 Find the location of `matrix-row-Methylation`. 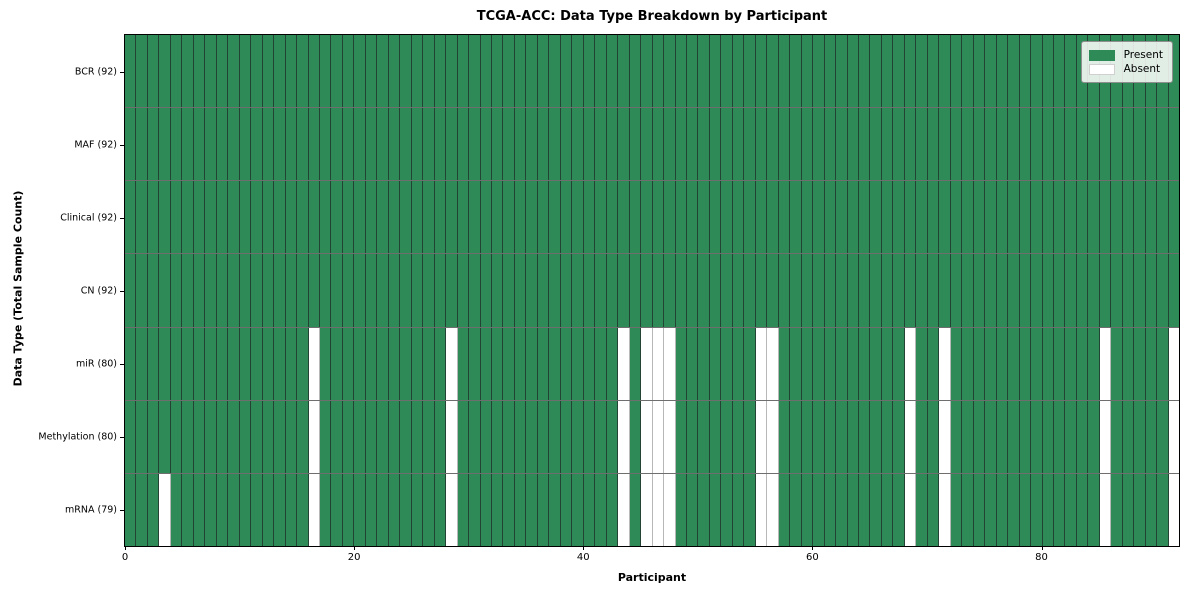

matrix-row-Methylation is located at coordinates (652, 436).